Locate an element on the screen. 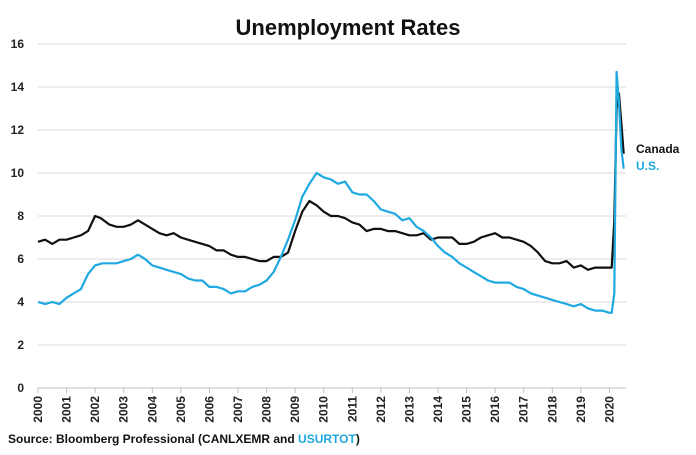  x-tick-label-2010: 2010 is located at coordinates (324, 409).